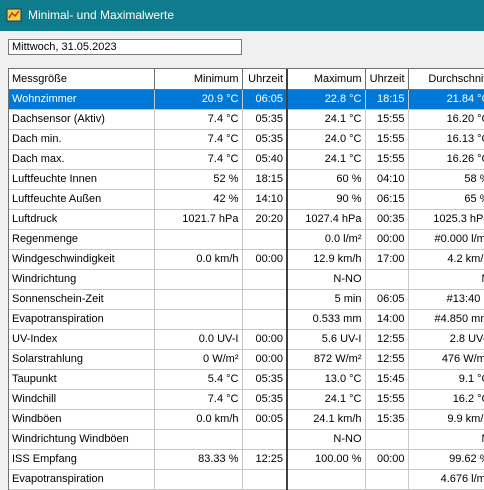  I want to click on cell-maximum: 0.0 l/m², so click(326, 239).